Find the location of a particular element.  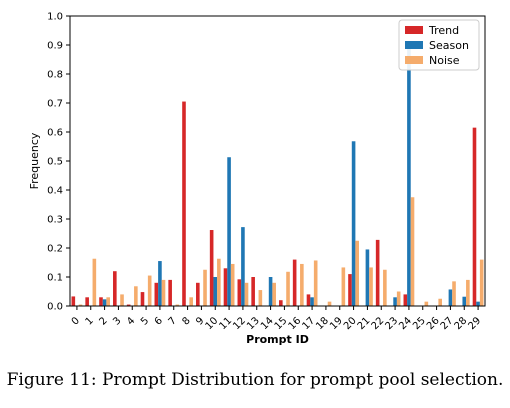

y-tick-label: 0.9 is located at coordinates (55, 46).